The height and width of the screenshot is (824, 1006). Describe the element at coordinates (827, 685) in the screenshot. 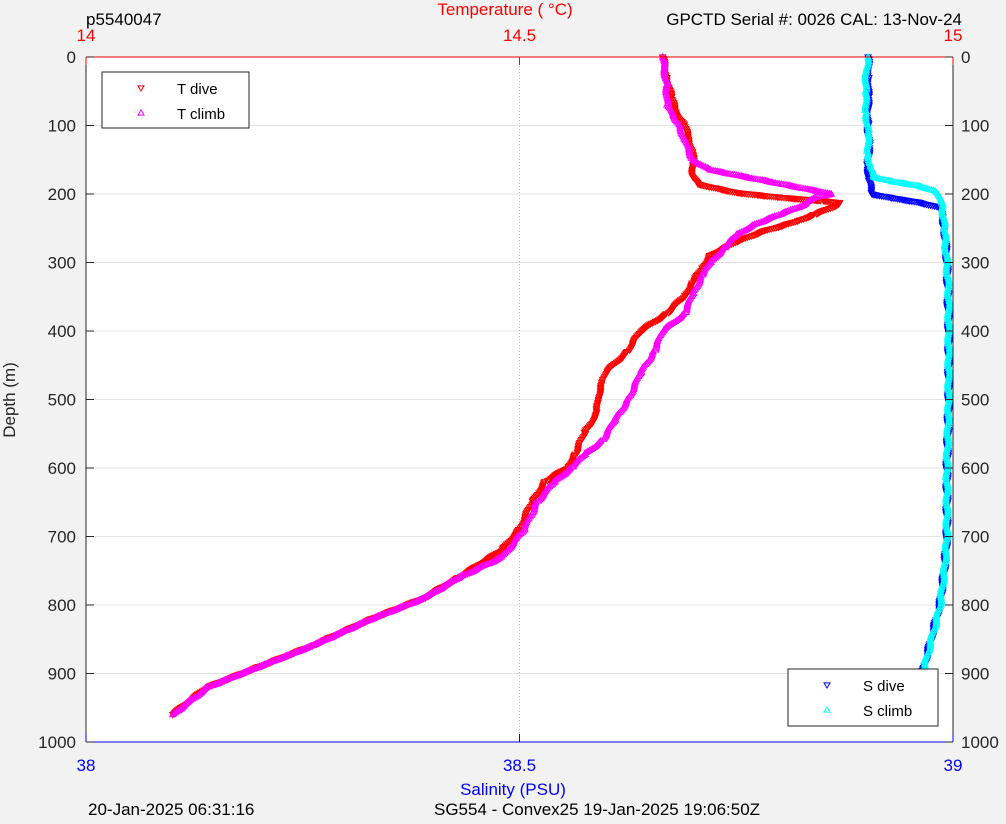

I see `legend-s-dive-marker` at that location.